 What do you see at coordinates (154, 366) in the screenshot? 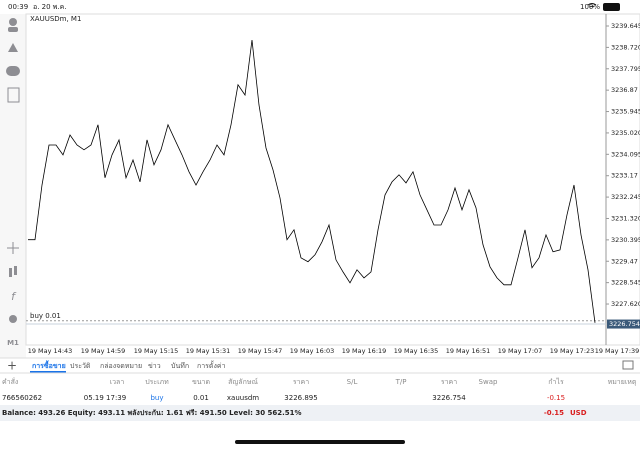
I see `tab: ข่าว` at bounding box center [154, 366].